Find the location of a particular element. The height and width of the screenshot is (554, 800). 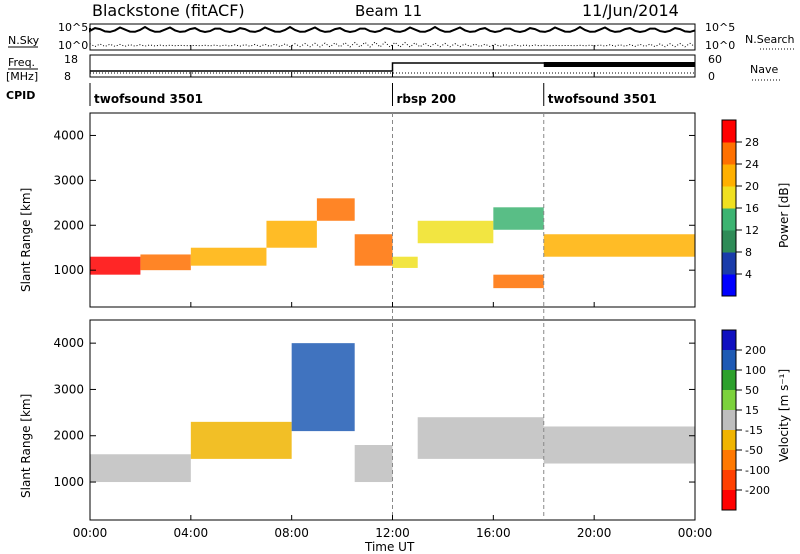

freq-trace-band is located at coordinates (619, 64).